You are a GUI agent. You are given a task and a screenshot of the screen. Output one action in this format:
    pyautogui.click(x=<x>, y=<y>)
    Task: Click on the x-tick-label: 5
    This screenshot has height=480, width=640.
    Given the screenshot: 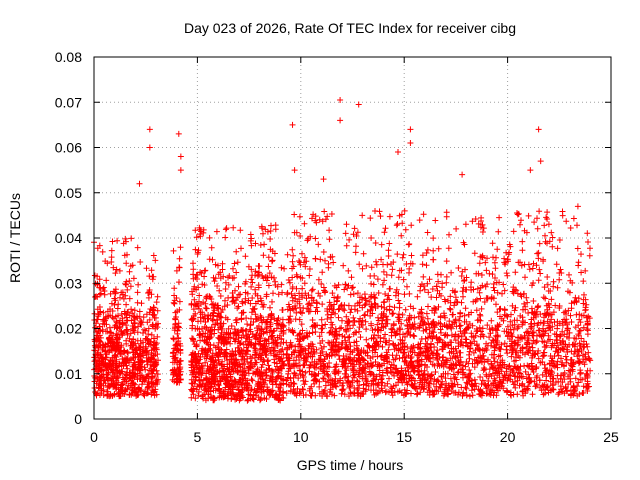 What is the action you would take?
    pyautogui.click(x=198, y=437)
    